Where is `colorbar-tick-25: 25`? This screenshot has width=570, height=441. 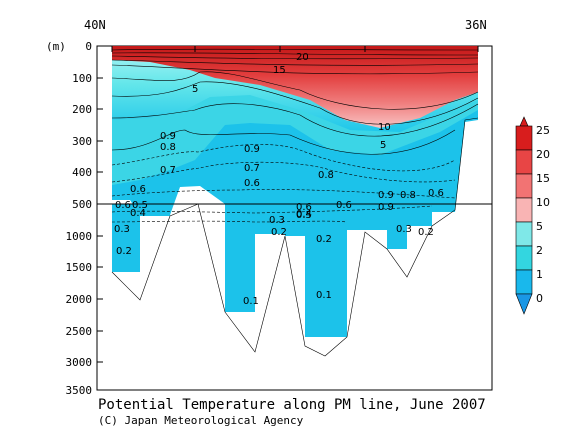 colorbar-tick-25: 25 is located at coordinates (543, 130).